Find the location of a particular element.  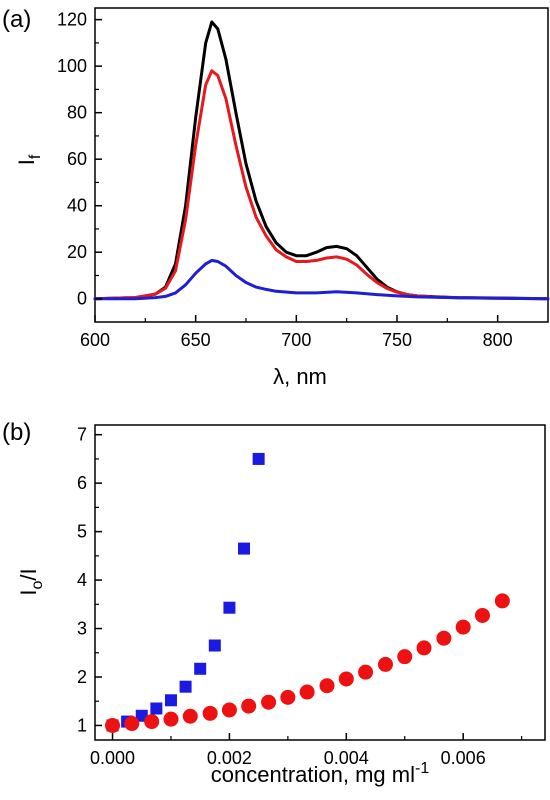

x-tick-label: 0.000 is located at coordinates (112, 758).